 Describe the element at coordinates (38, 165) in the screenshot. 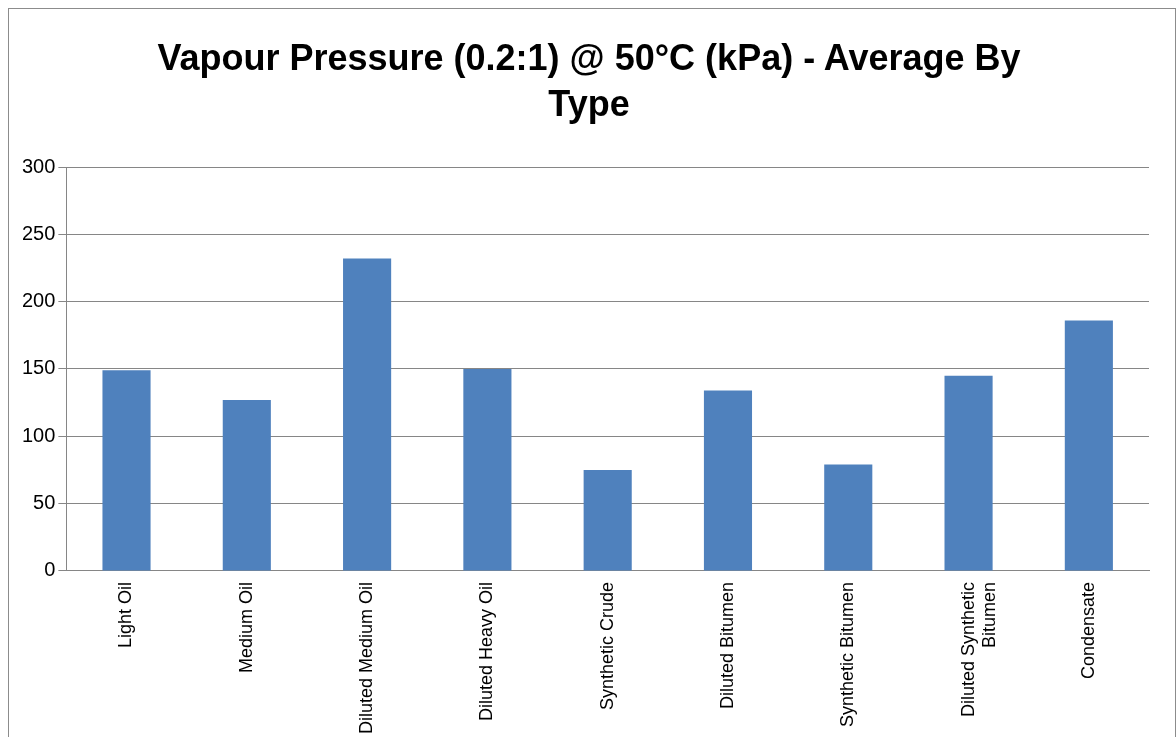

I see `y-tick-label: 300` at that location.